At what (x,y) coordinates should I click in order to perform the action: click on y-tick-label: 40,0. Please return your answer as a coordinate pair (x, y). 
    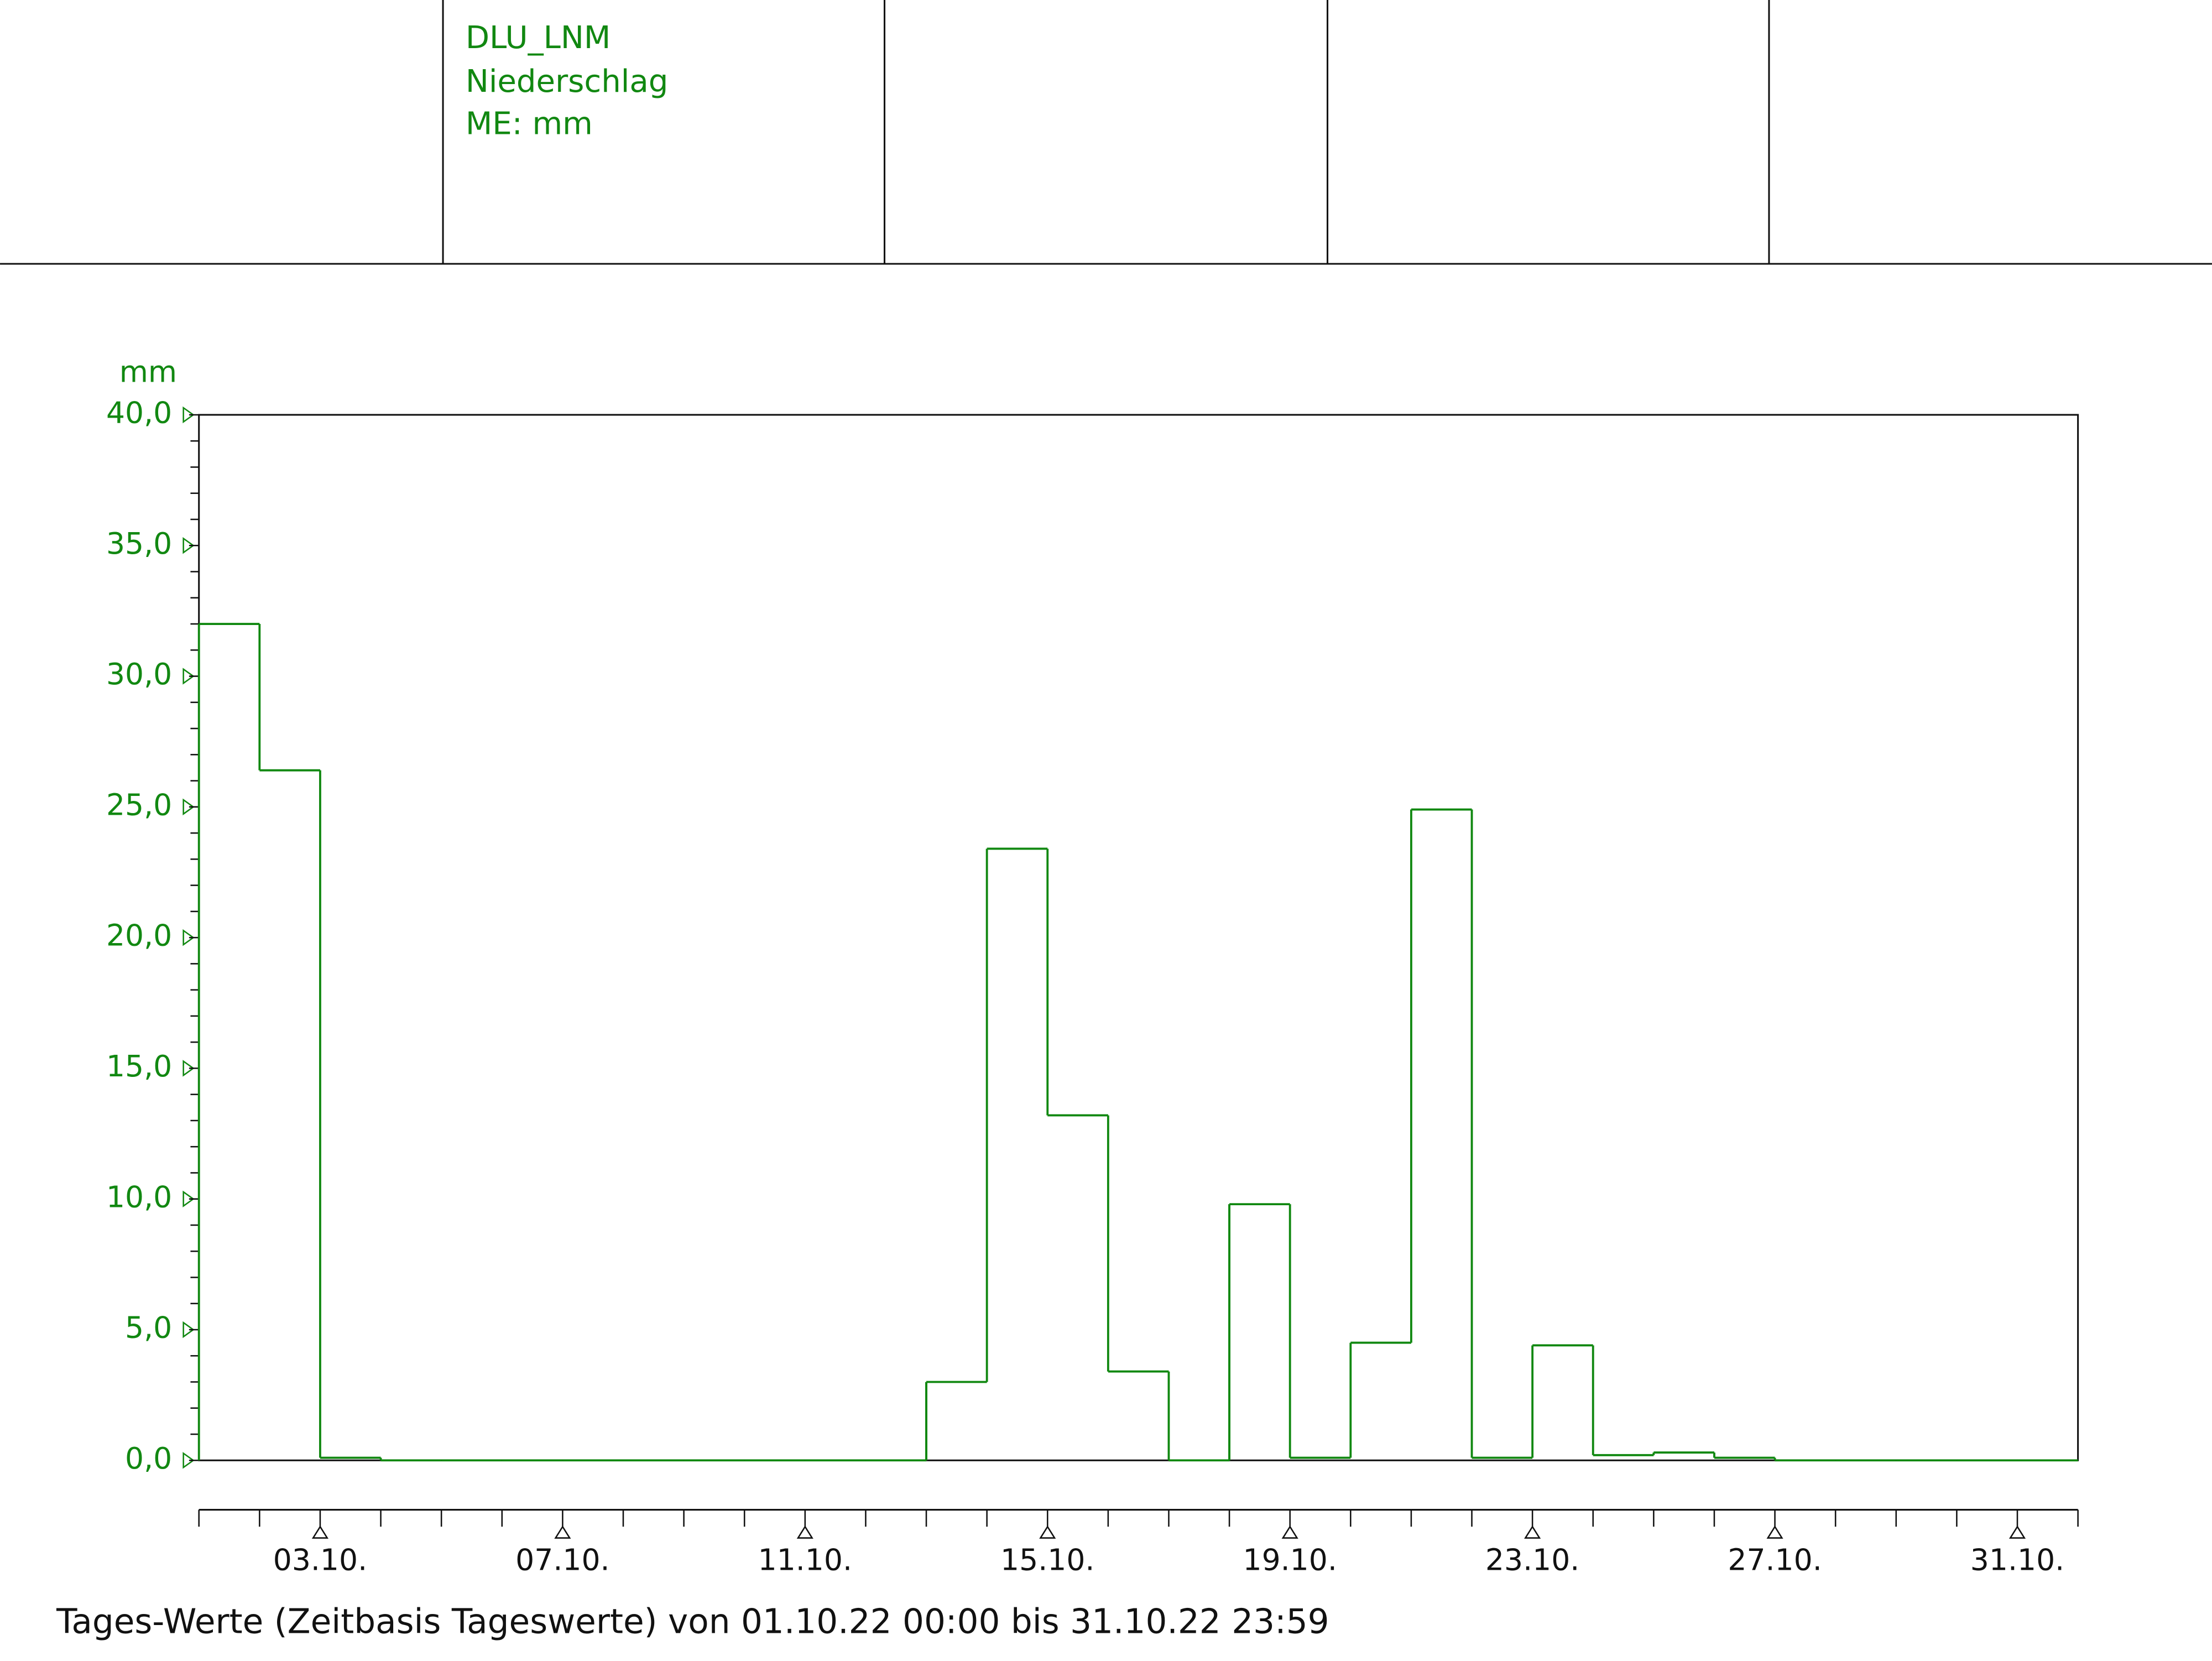
    Looking at the image, I should click on (139, 412).